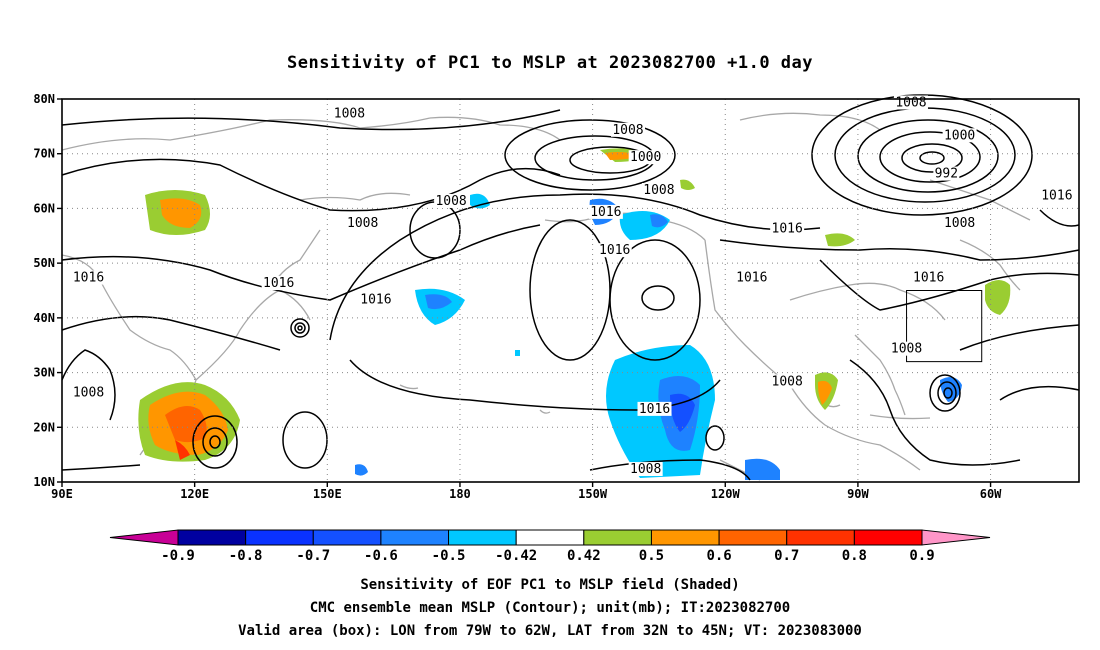  I want to click on y-tick-label: 70N, so click(44, 154).